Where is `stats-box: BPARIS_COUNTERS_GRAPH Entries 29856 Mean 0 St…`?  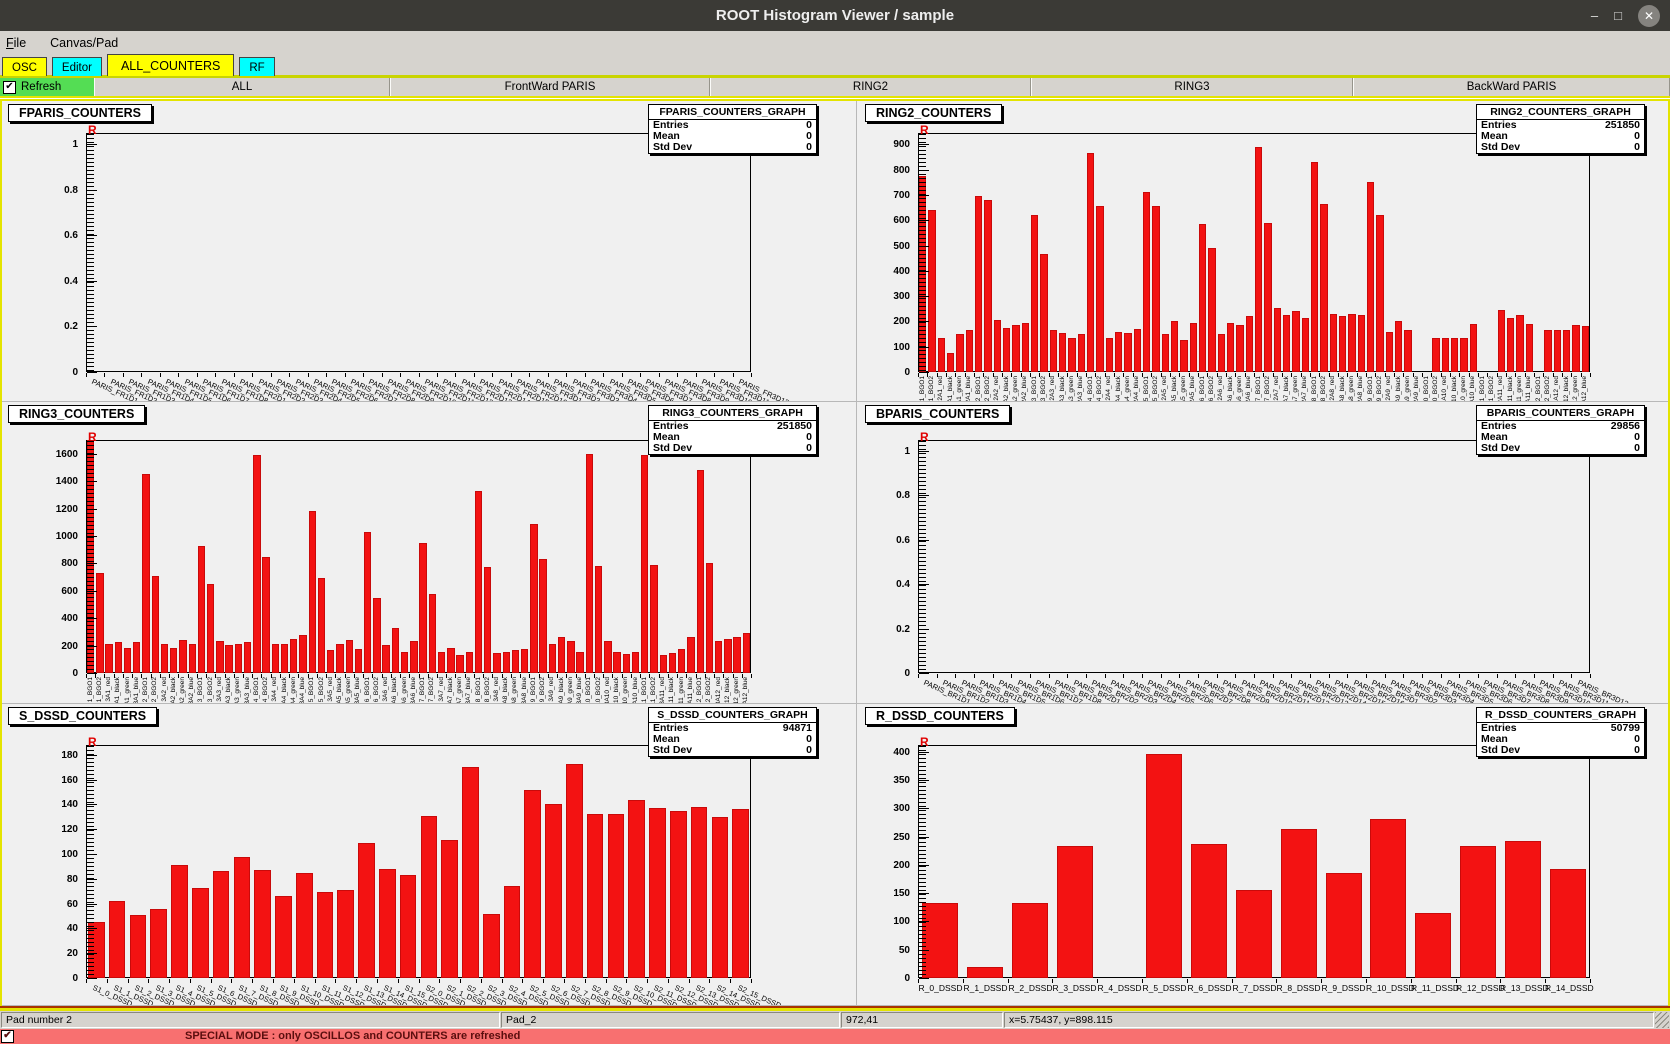 stats-box: BPARIS_COUNTERS_GRAPH Entries 29856 Mean 0 St… is located at coordinates (1560, 430).